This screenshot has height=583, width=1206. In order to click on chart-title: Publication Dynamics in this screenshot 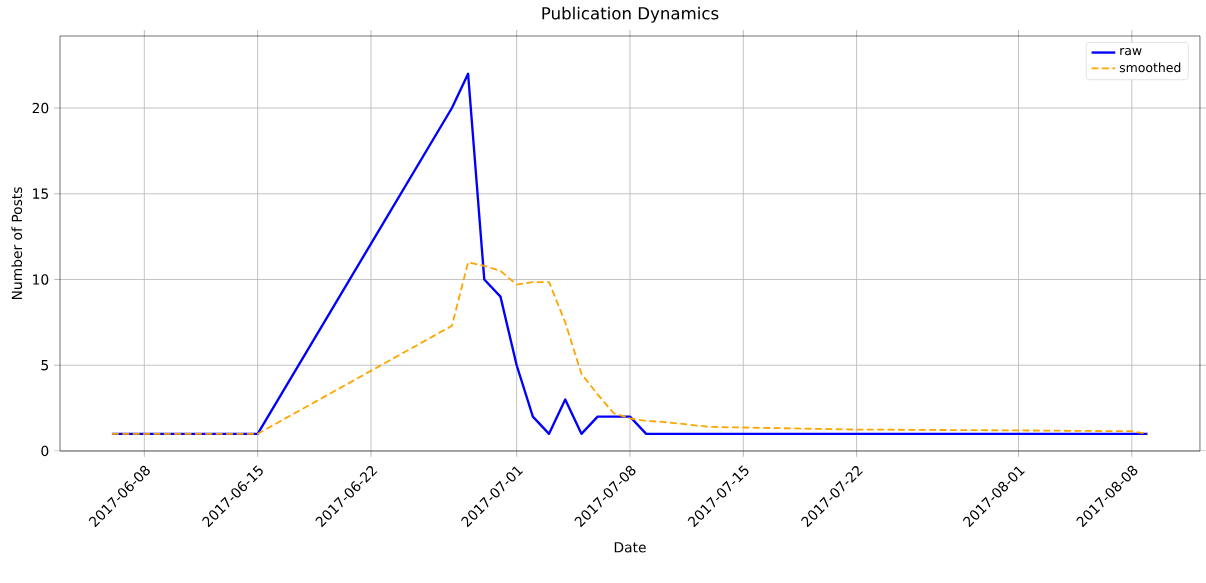, I will do `click(630, 14)`.